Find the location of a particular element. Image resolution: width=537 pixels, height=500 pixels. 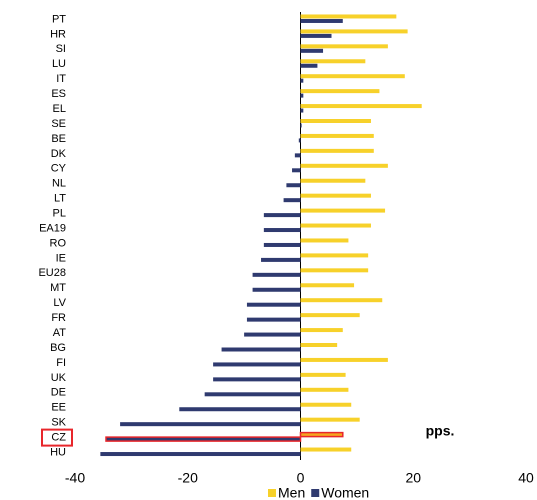

y-tick-label: CZ is located at coordinates (58, 438).